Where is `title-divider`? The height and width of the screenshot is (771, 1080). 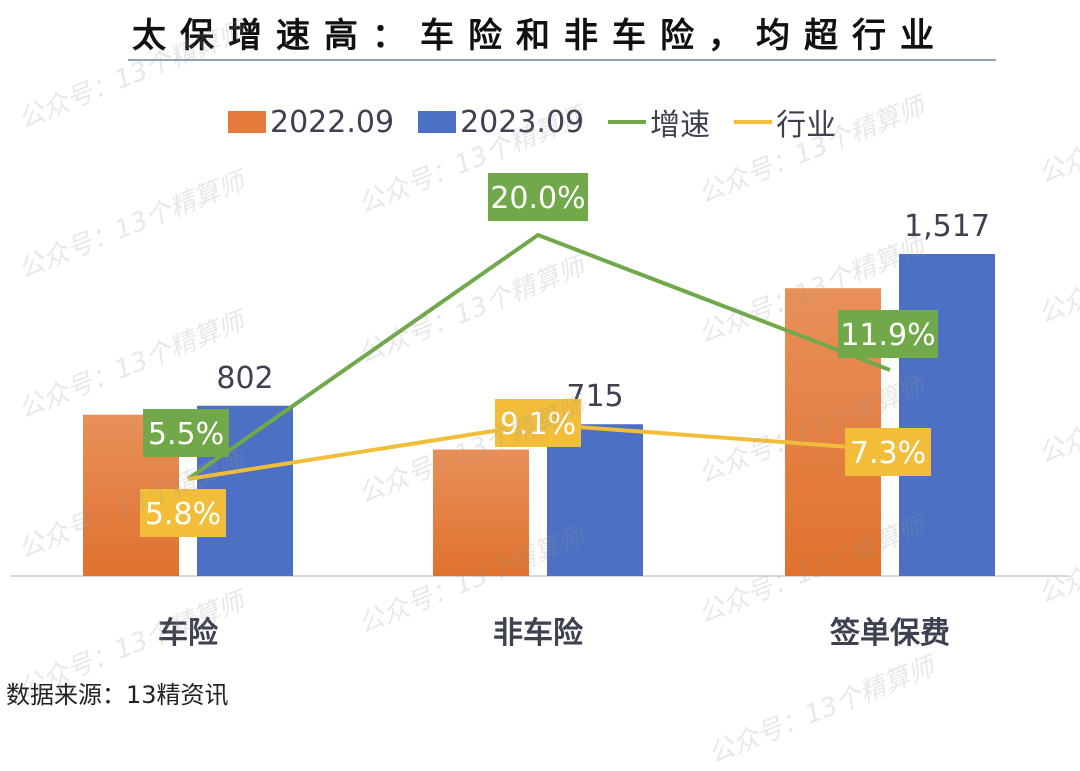 title-divider is located at coordinates (562, 60).